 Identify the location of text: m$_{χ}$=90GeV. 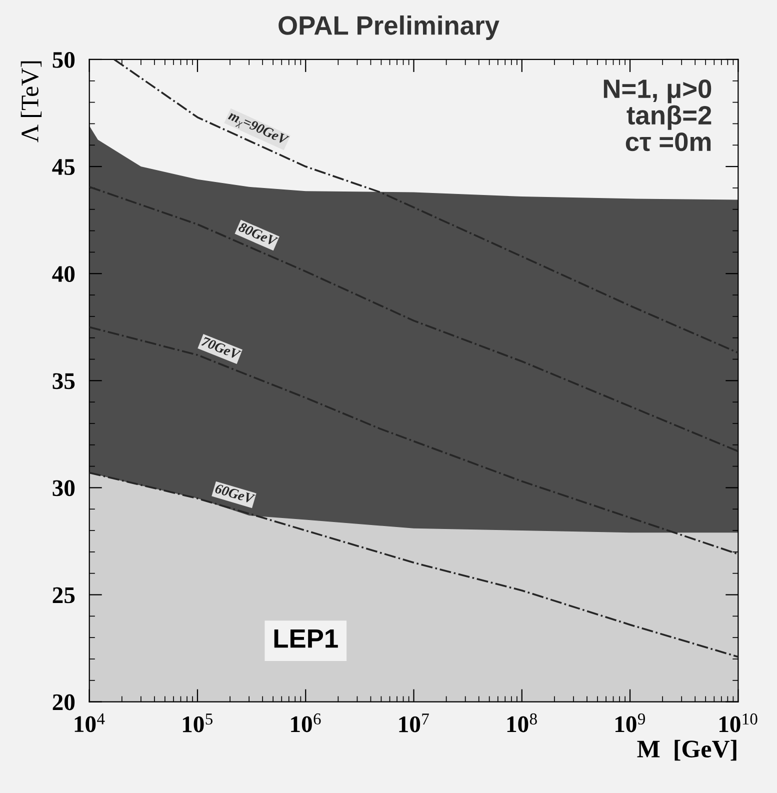
(258, 129).